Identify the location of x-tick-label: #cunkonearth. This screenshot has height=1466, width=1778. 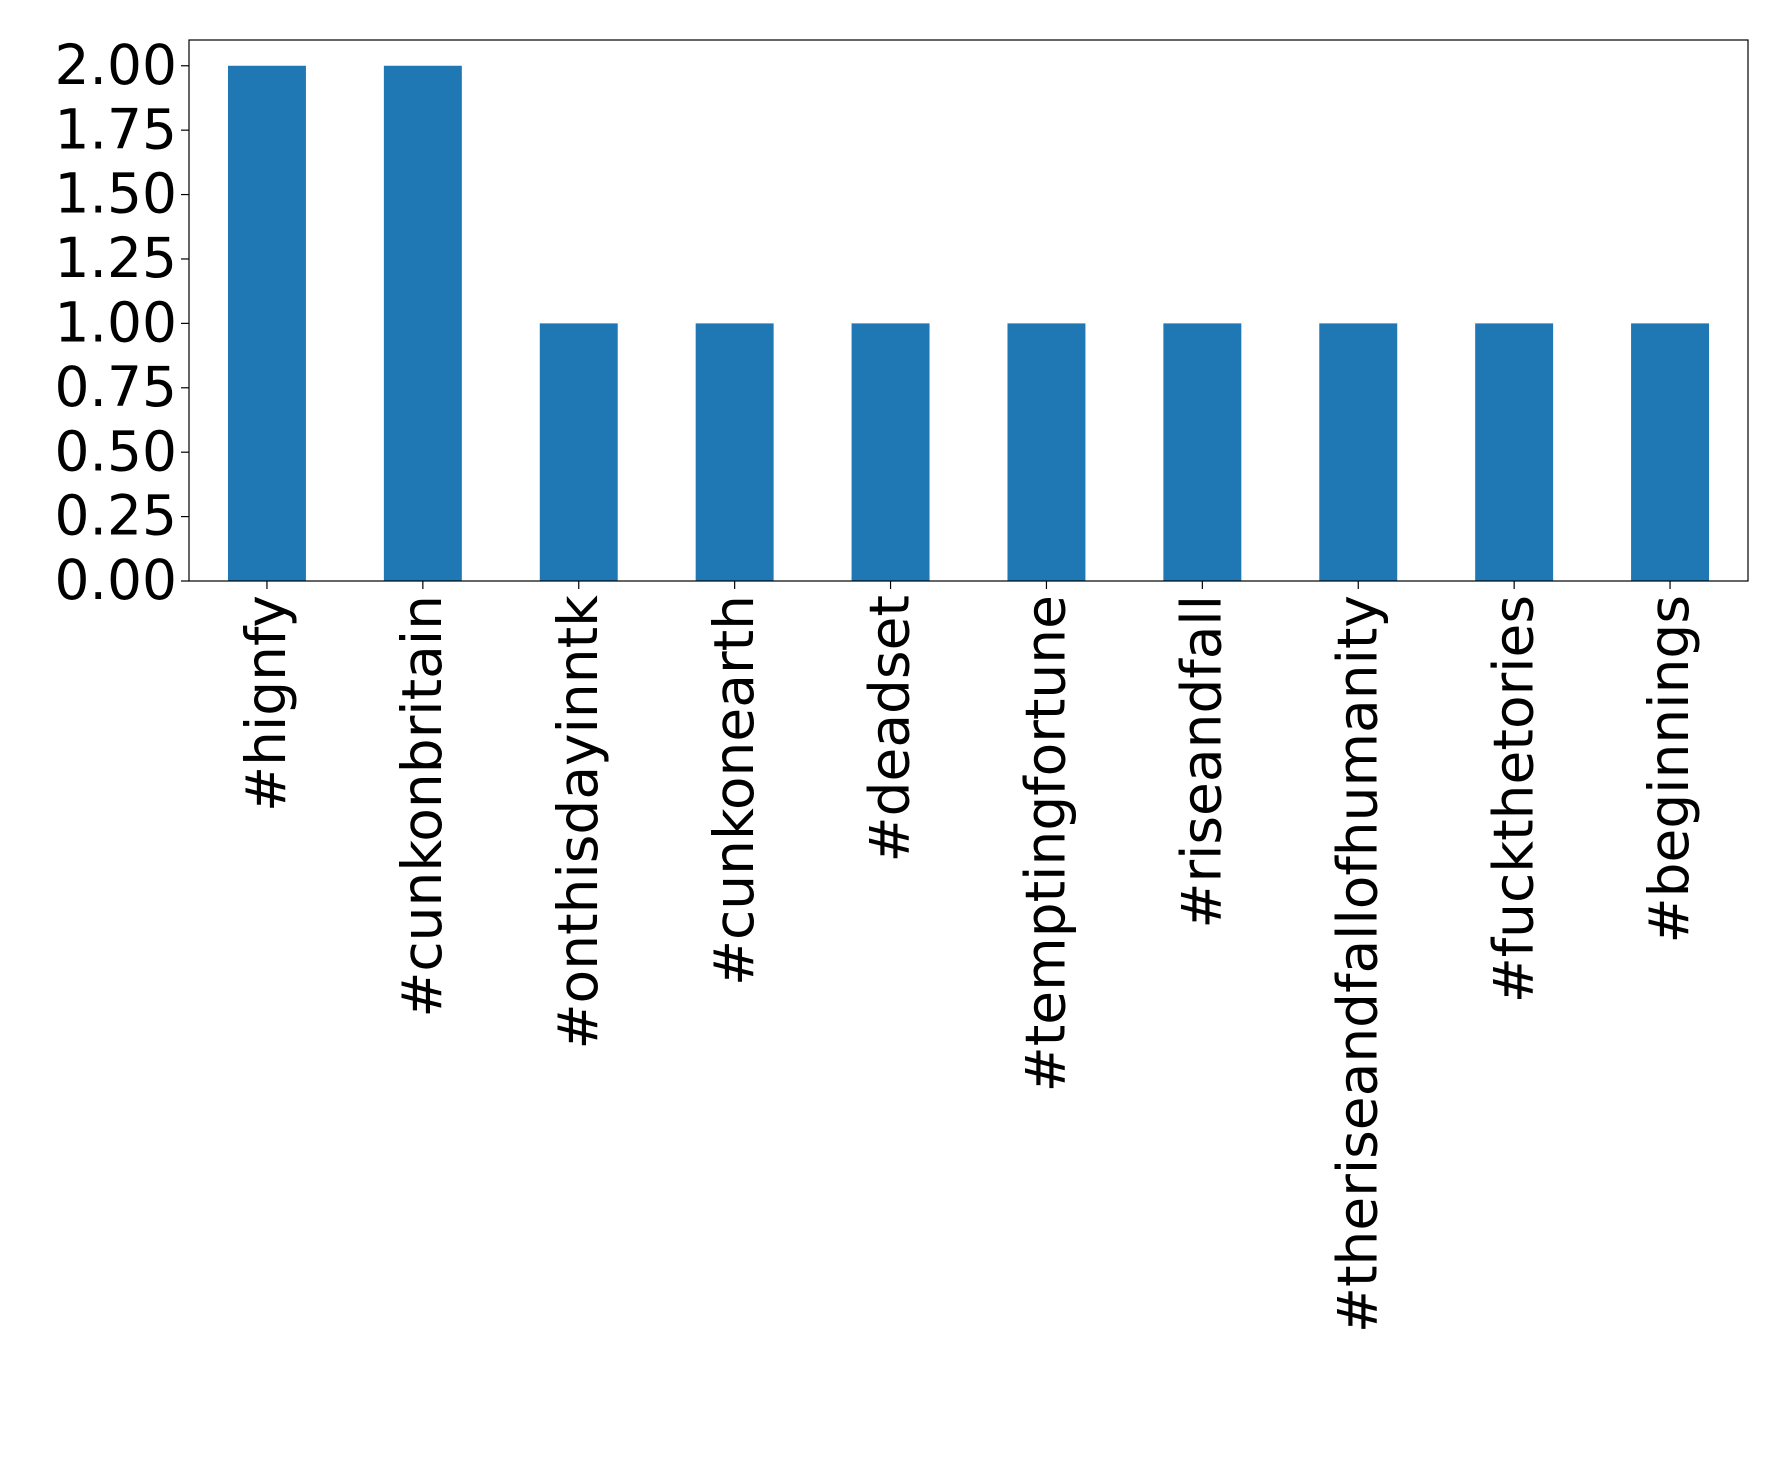
(734, 790).